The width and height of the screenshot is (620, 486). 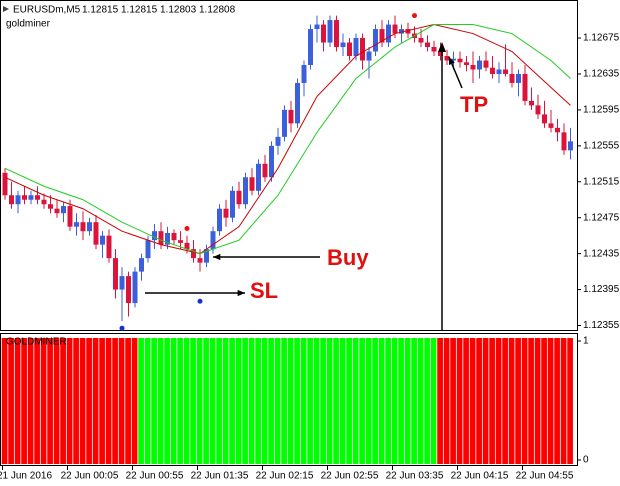 What do you see at coordinates (285, 476) in the screenshot?
I see `x-tick-label: 22 Jun 02:15` at bounding box center [285, 476].